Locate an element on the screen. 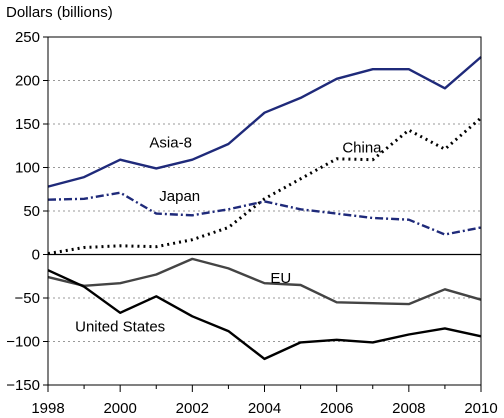 The height and width of the screenshot is (418, 504). y-tick-label: 250 is located at coordinates (27, 37).